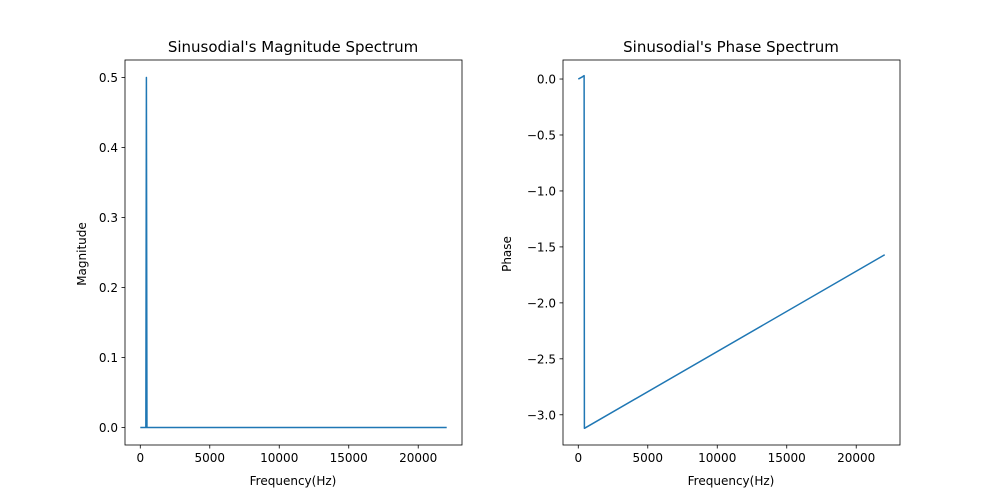 The height and width of the screenshot is (500, 1000). What do you see at coordinates (108, 78) in the screenshot?
I see `magnitude-y-tick-label: 0.5` at bounding box center [108, 78].